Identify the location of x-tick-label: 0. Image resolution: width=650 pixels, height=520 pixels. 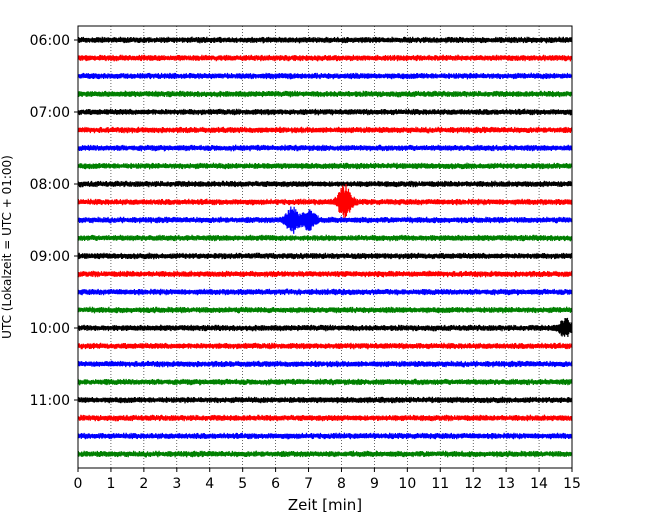
(78, 484).